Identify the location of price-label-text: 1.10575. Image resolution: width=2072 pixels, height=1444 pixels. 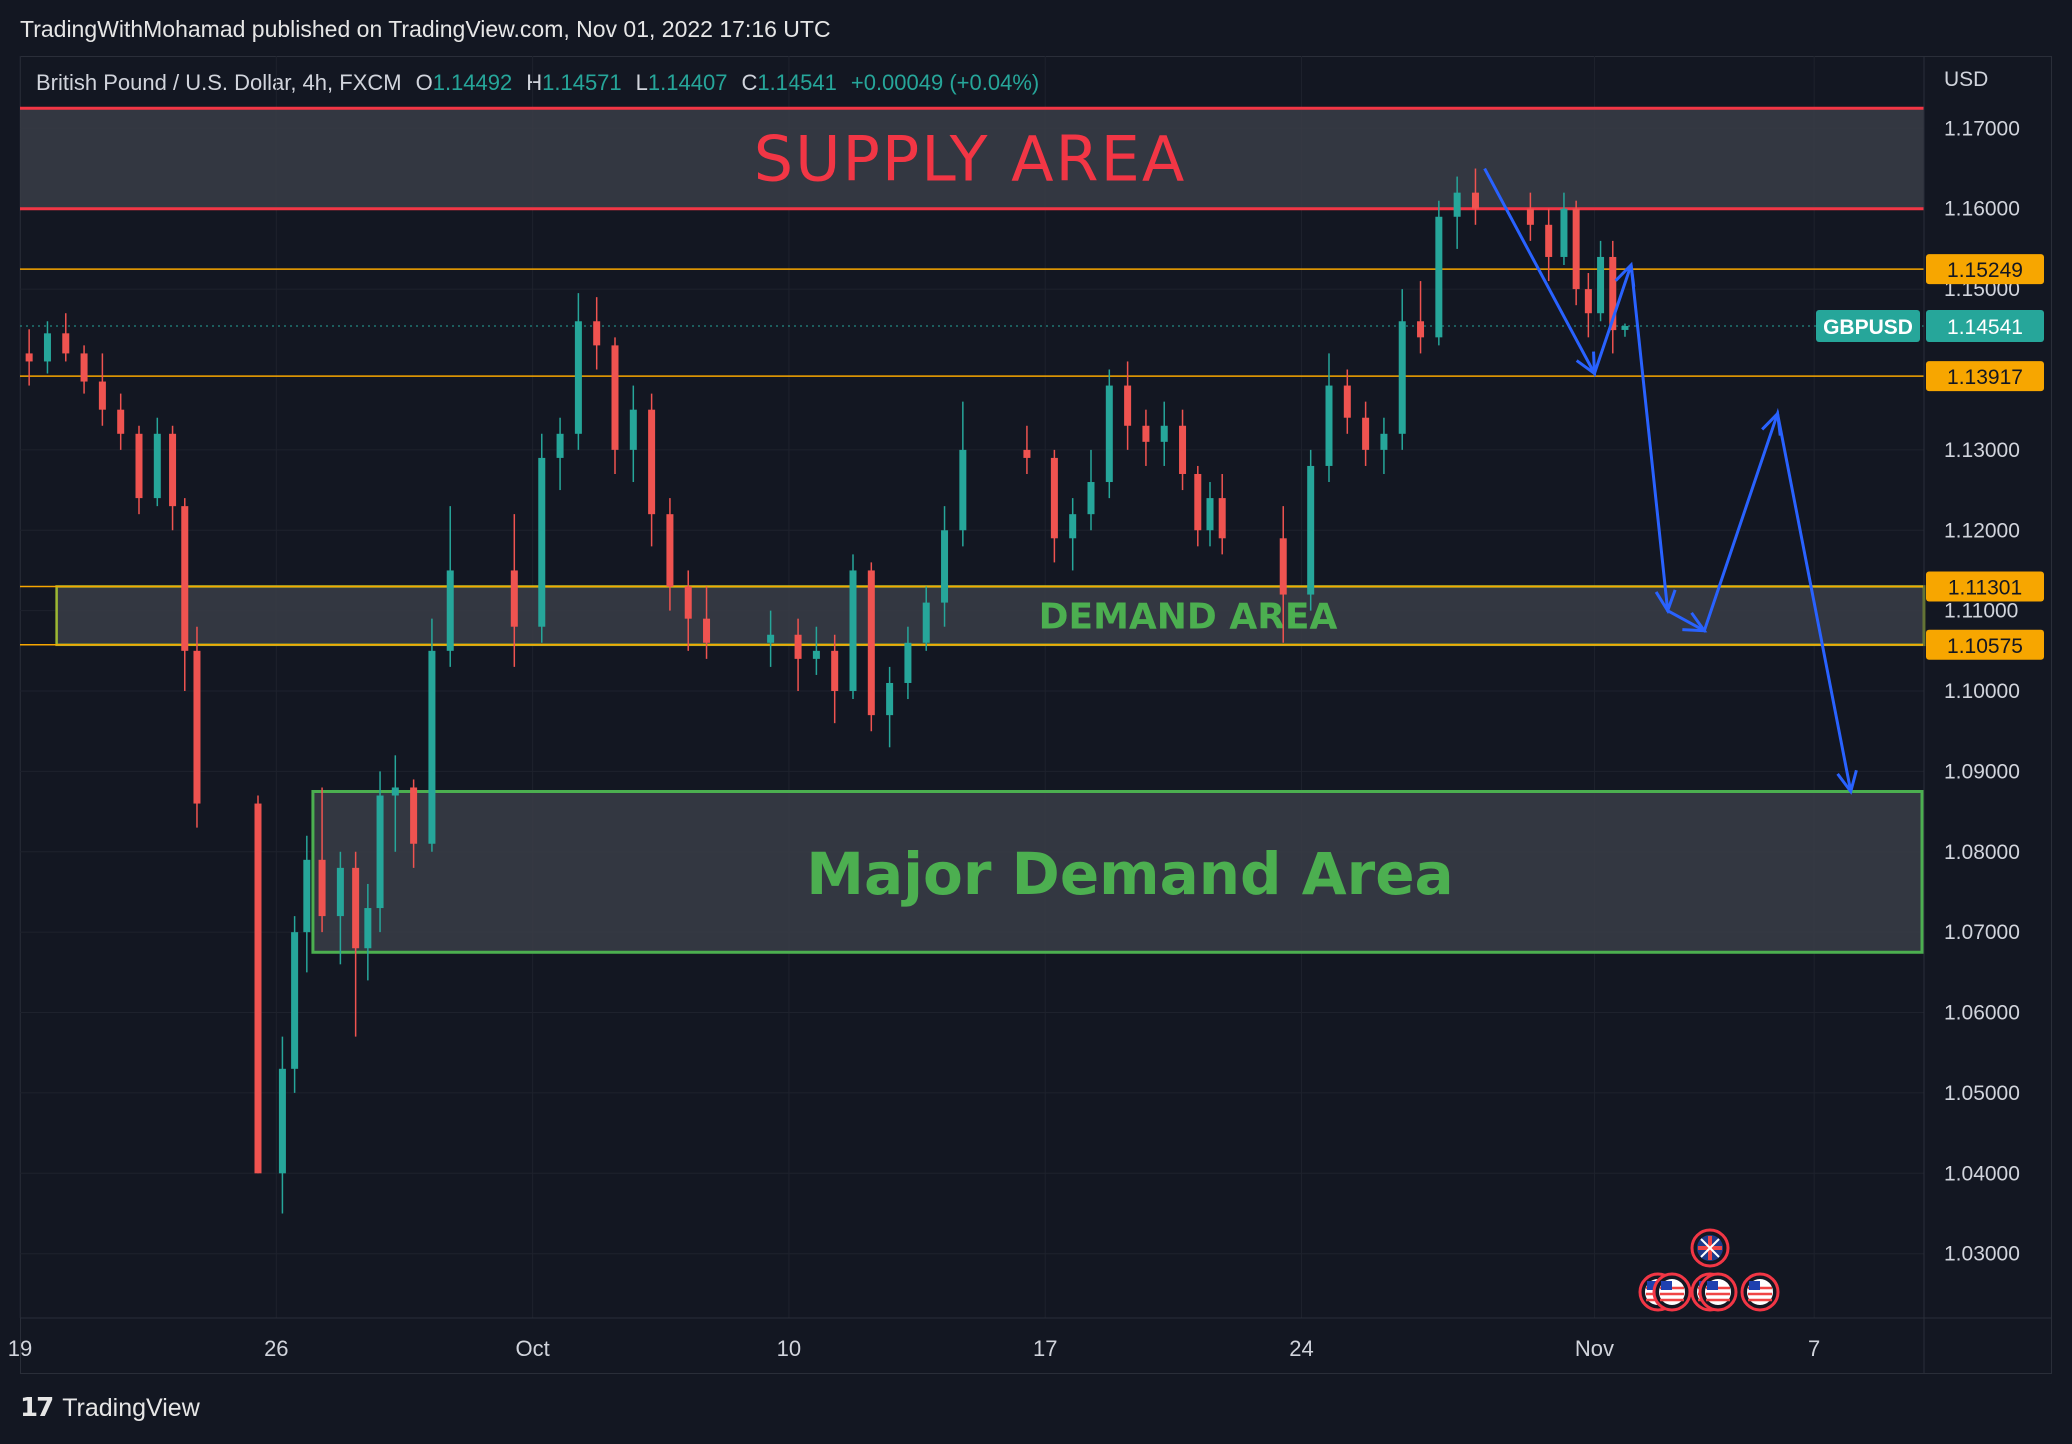
(1985, 646).